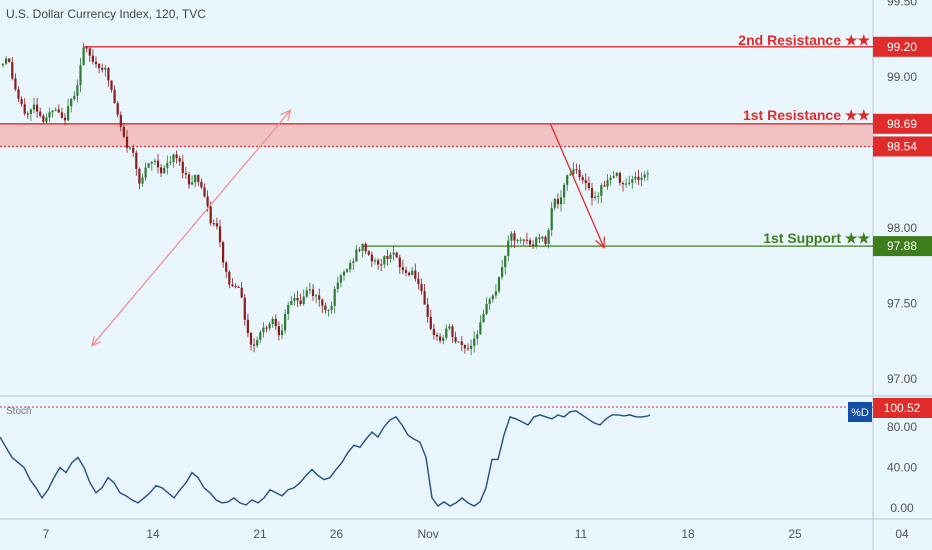  Describe the element at coordinates (600, 243) in the screenshot. I see `projection-arrow-down-head` at that location.